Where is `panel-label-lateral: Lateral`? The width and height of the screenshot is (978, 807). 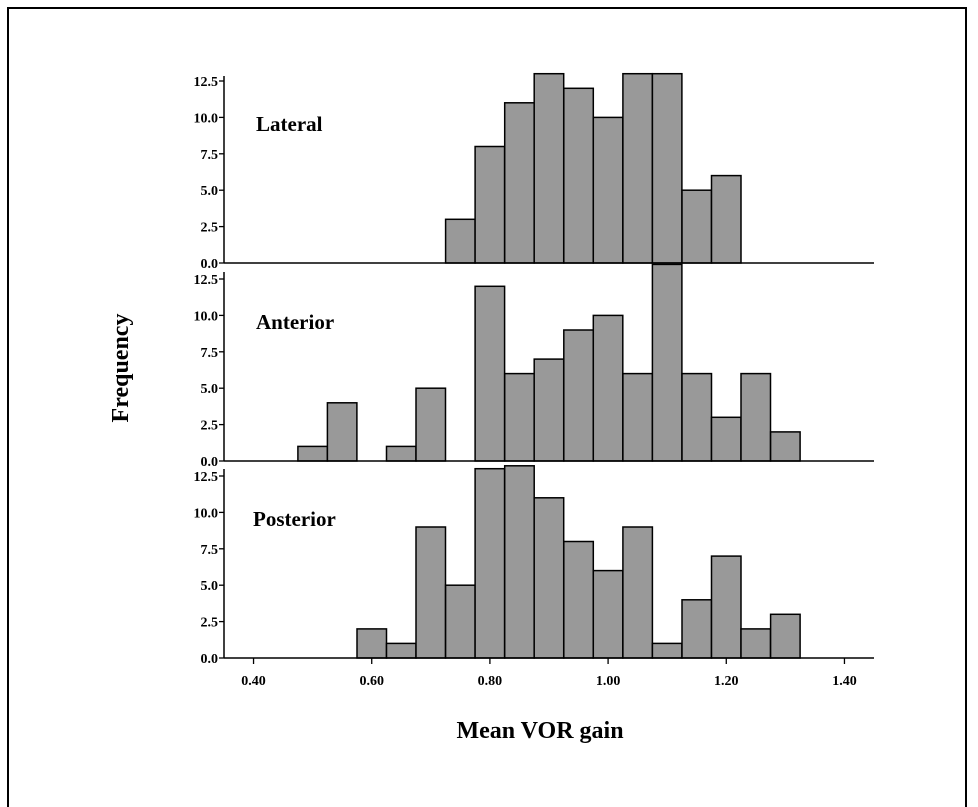
panel-label-lateral: Lateral is located at coordinates (289, 124).